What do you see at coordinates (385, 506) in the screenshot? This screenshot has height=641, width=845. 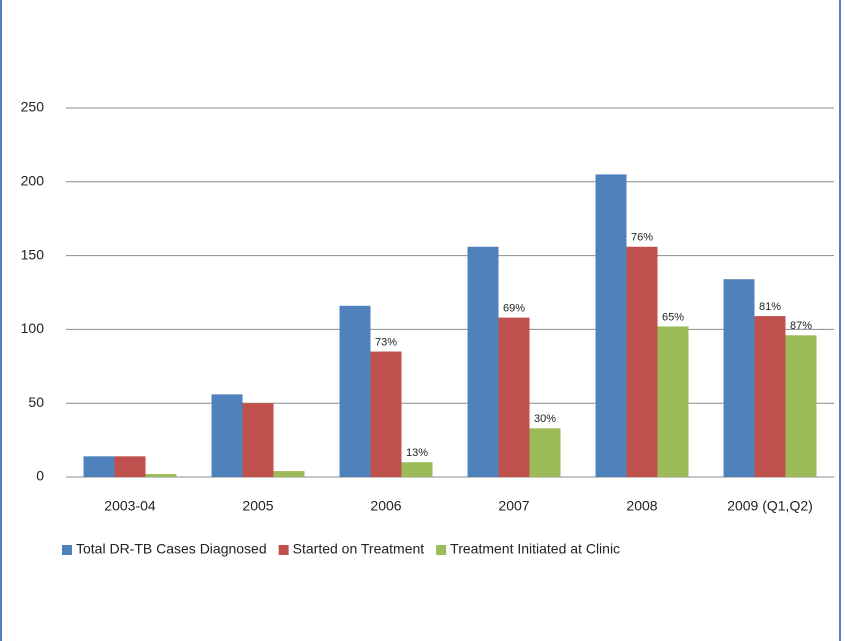 I see `x-tick-label: 2006` at bounding box center [385, 506].